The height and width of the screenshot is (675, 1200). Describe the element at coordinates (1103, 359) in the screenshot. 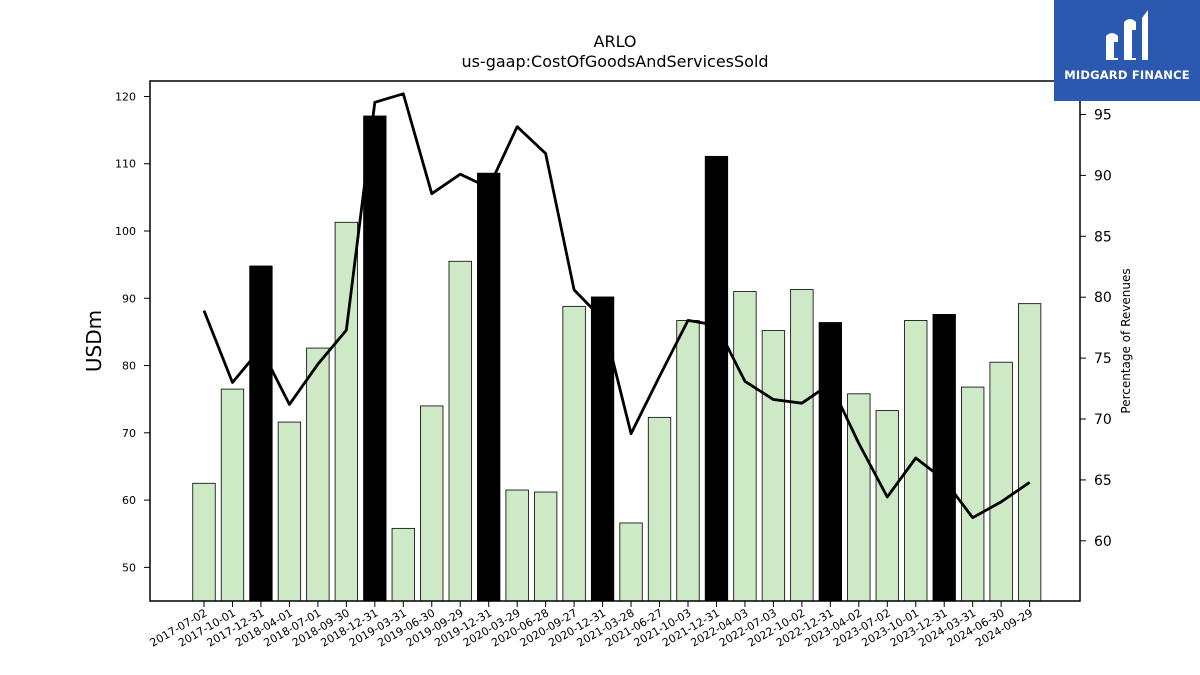

I see `y2-tick-label: 75` at that location.